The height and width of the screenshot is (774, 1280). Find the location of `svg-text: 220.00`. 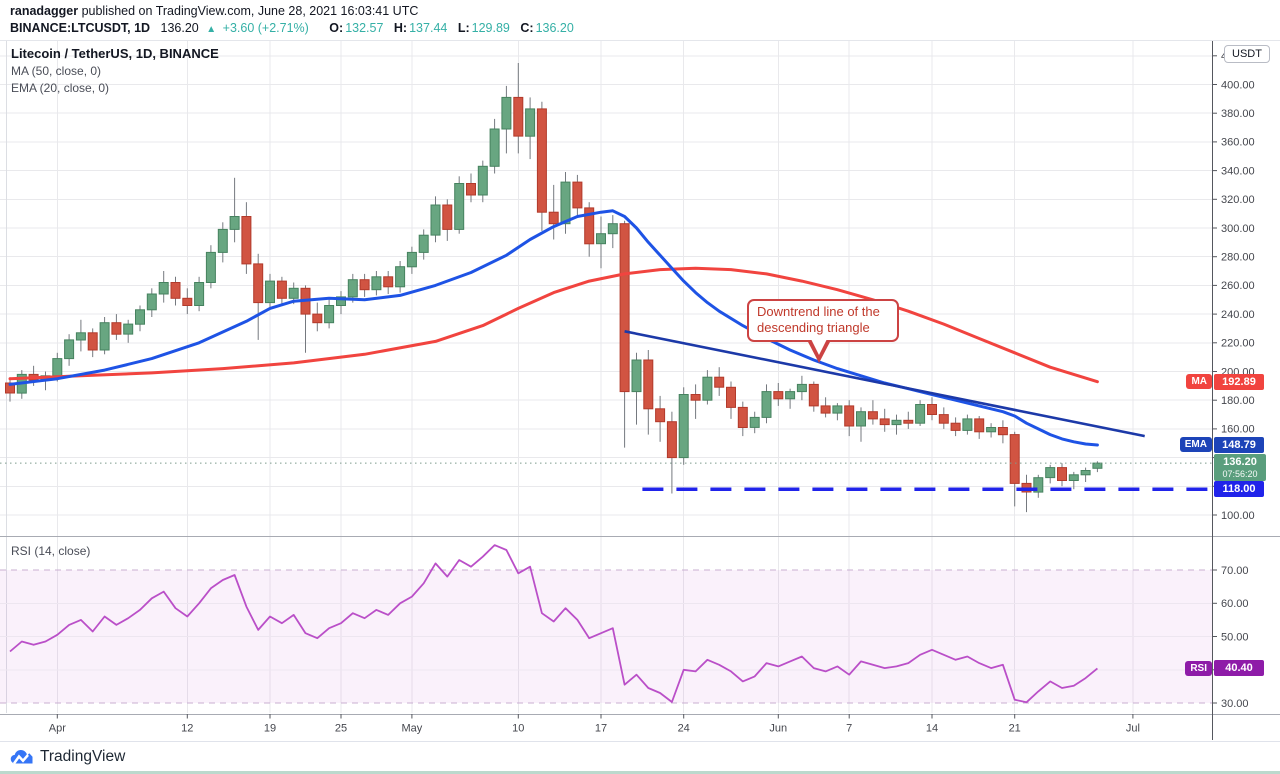

svg-text: 220.00 is located at coordinates (1238, 344).